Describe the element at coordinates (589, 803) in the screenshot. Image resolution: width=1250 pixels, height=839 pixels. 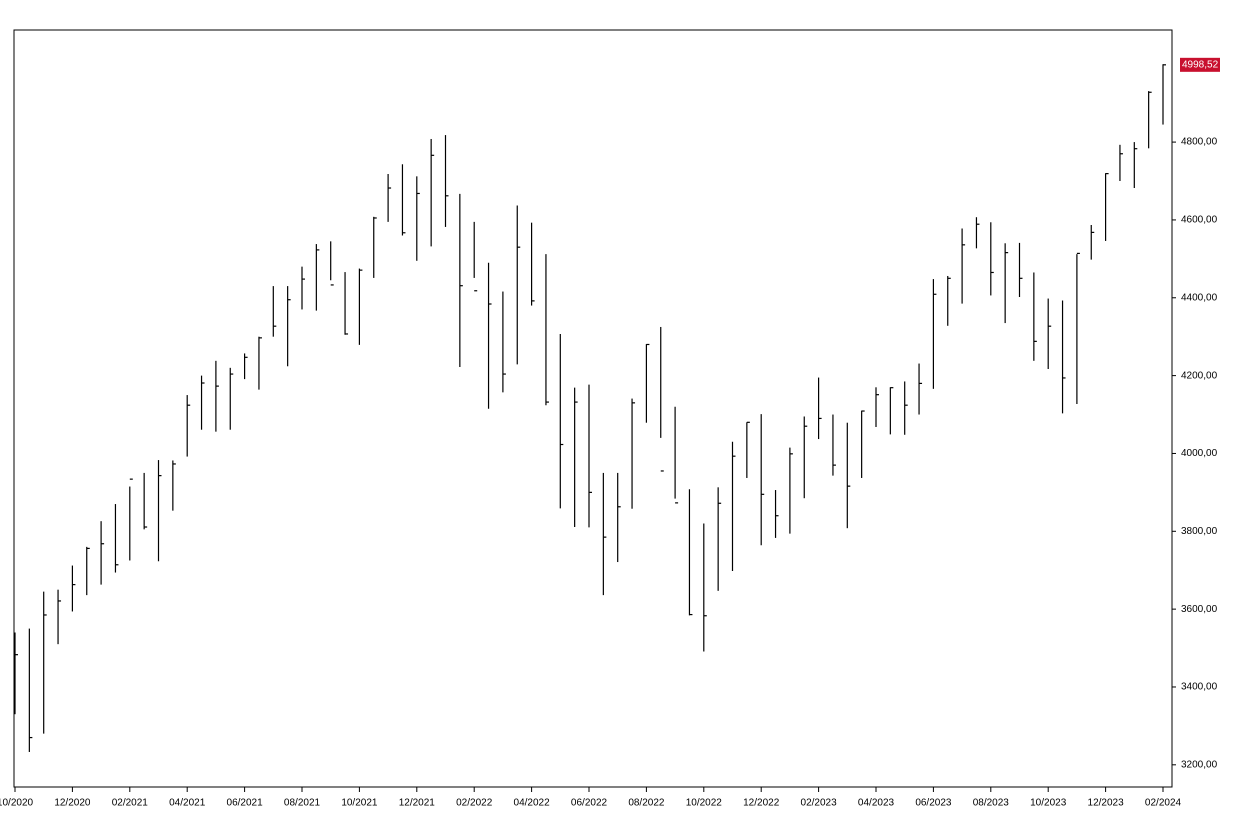
I see `x-tick-label: 06/2022` at that location.